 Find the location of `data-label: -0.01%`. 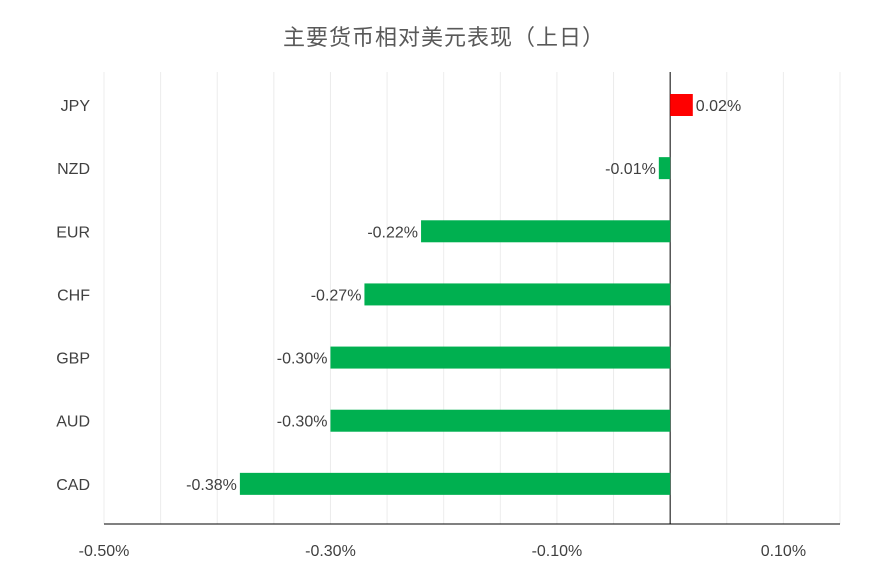

data-label: -0.01% is located at coordinates (630, 169).